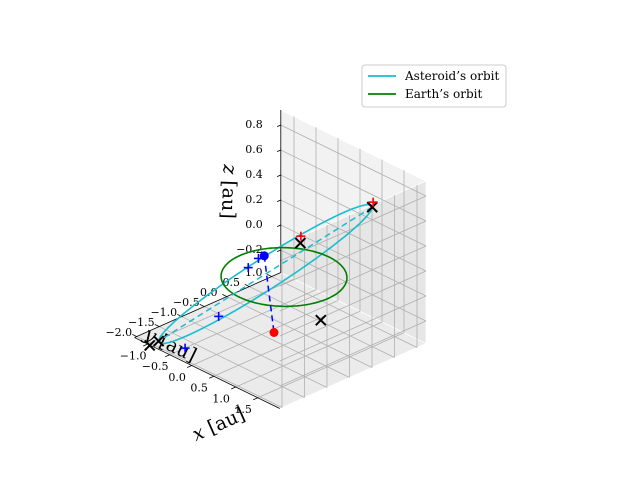 The image size is (640, 480). I want to click on legend-label-0: Asteroid’s orbit, so click(451, 76).